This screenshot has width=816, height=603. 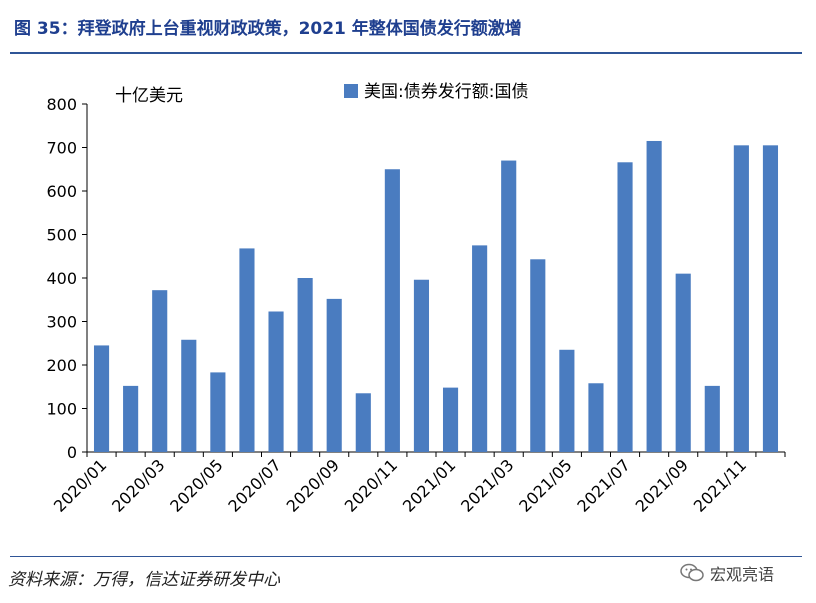 What do you see at coordinates (371, 485) in the screenshot?
I see `x-tick-label: 2020/11` at bounding box center [371, 485].